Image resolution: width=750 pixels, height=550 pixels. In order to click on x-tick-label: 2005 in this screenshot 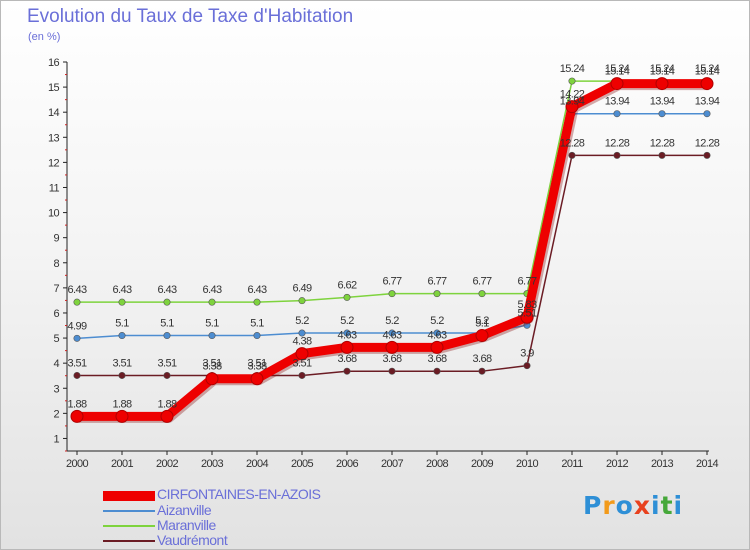, I will do `click(302, 464)`.